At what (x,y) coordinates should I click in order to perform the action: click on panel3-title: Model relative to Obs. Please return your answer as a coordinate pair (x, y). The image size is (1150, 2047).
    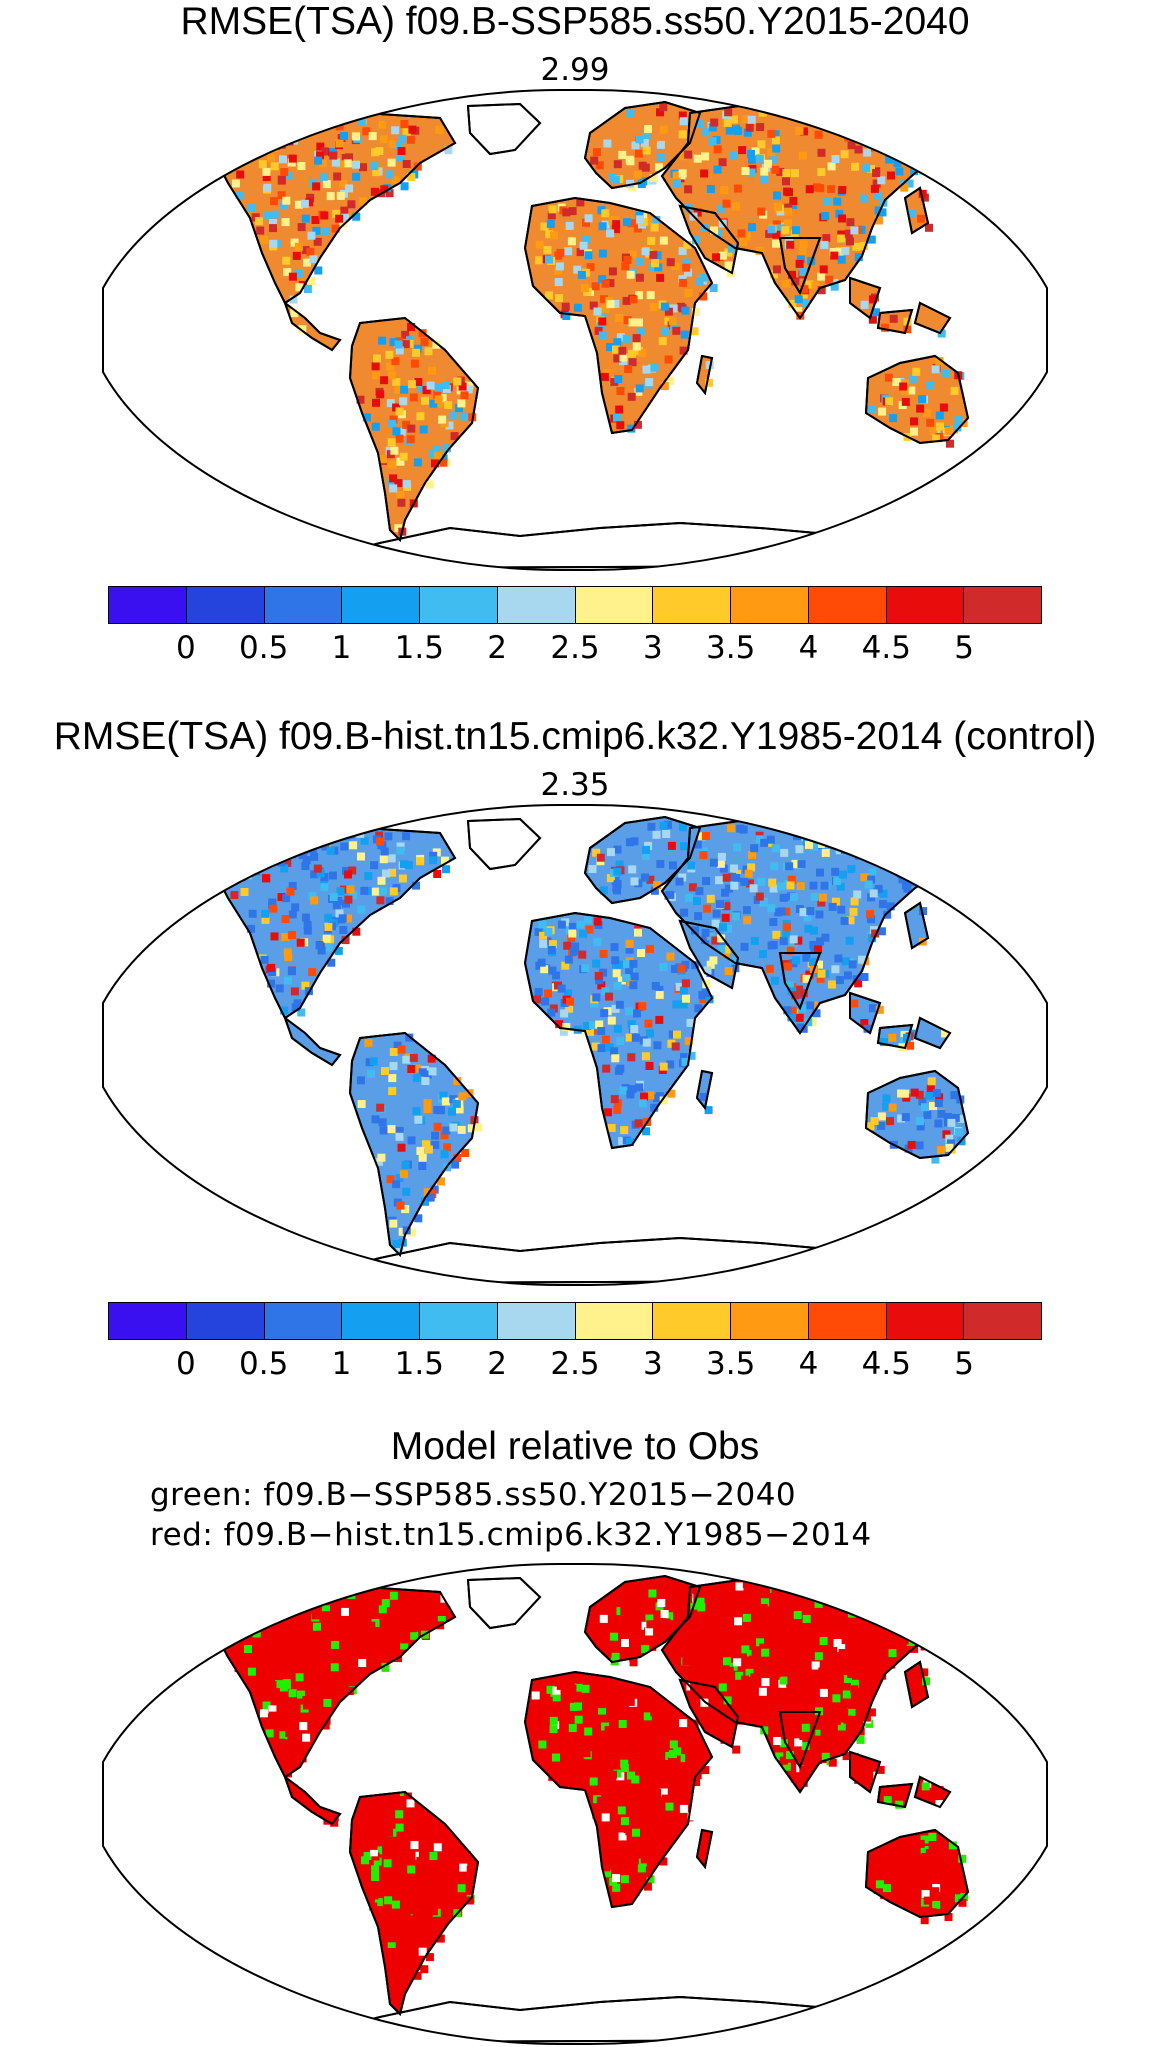
    Looking at the image, I should click on (575, 1446).